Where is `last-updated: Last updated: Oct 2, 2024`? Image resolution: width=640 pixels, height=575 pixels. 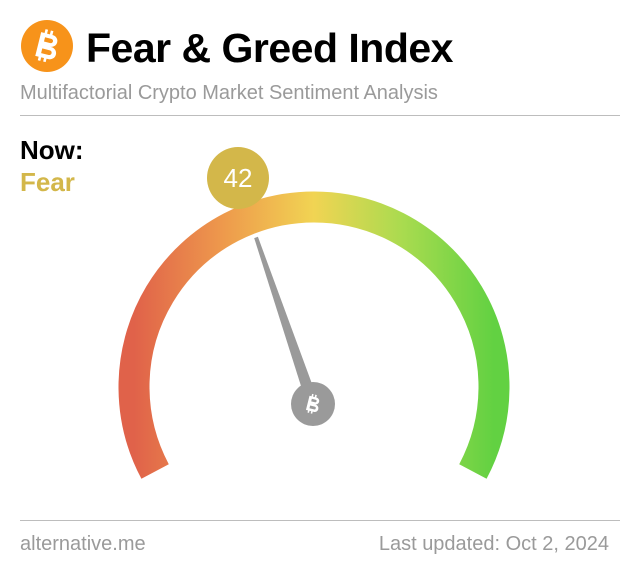
last-updated: Last updated: Oct 2, 2024 is located at coordinates (493, 544).